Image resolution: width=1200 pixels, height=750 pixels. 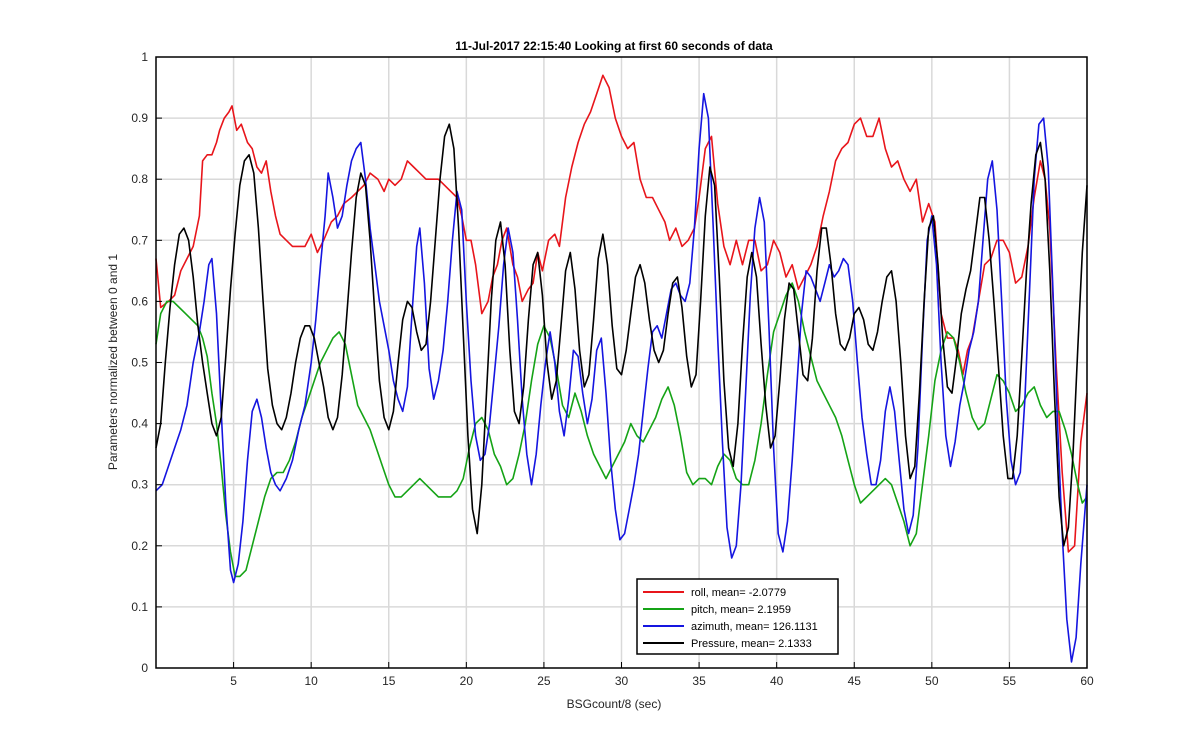 What do you see at coordinates (544, 681) in the screenshot?
I see `x-tick-label: 25` at bounding box center [544, 681].